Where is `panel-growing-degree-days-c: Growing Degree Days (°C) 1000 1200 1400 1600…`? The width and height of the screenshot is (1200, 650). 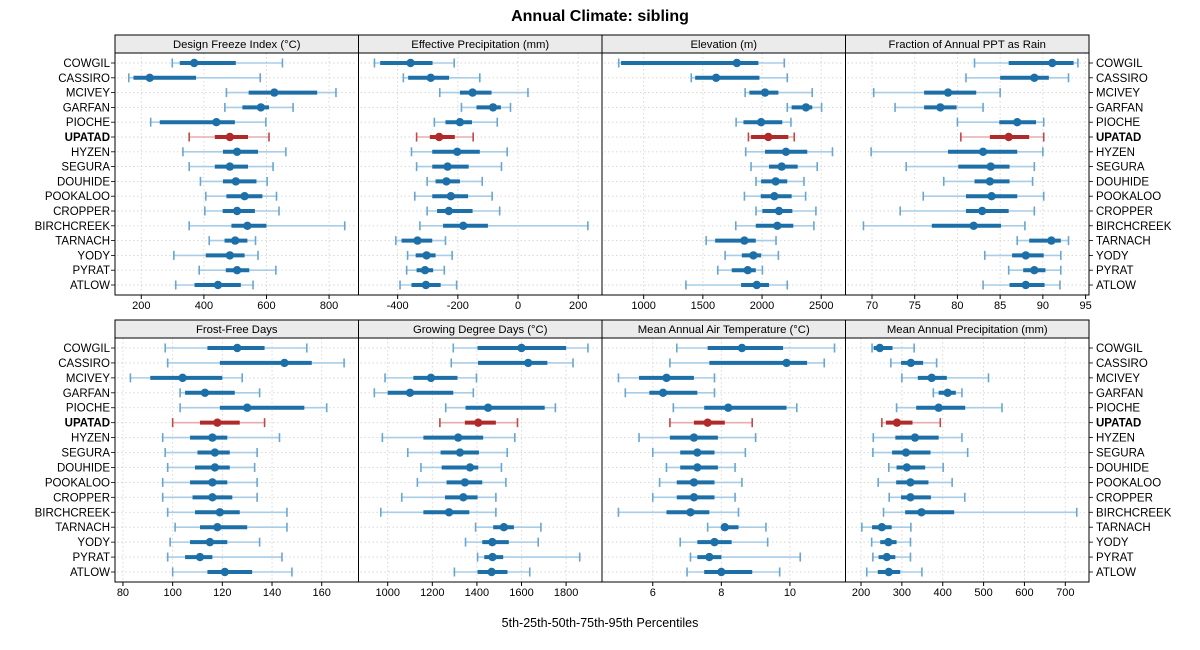 panel-growing-degree-days-c: Growing Degree Days (°C) 1000 1200 1400 1600… is located at coordinates (480, 459).